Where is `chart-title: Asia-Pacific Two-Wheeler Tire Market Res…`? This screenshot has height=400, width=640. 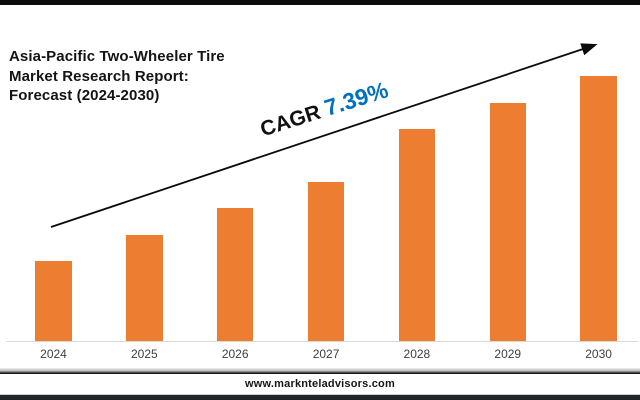
chart-title: Asia-Pacific Two-Wheeler Tire Market Res… is located at coordinates (117, 76).